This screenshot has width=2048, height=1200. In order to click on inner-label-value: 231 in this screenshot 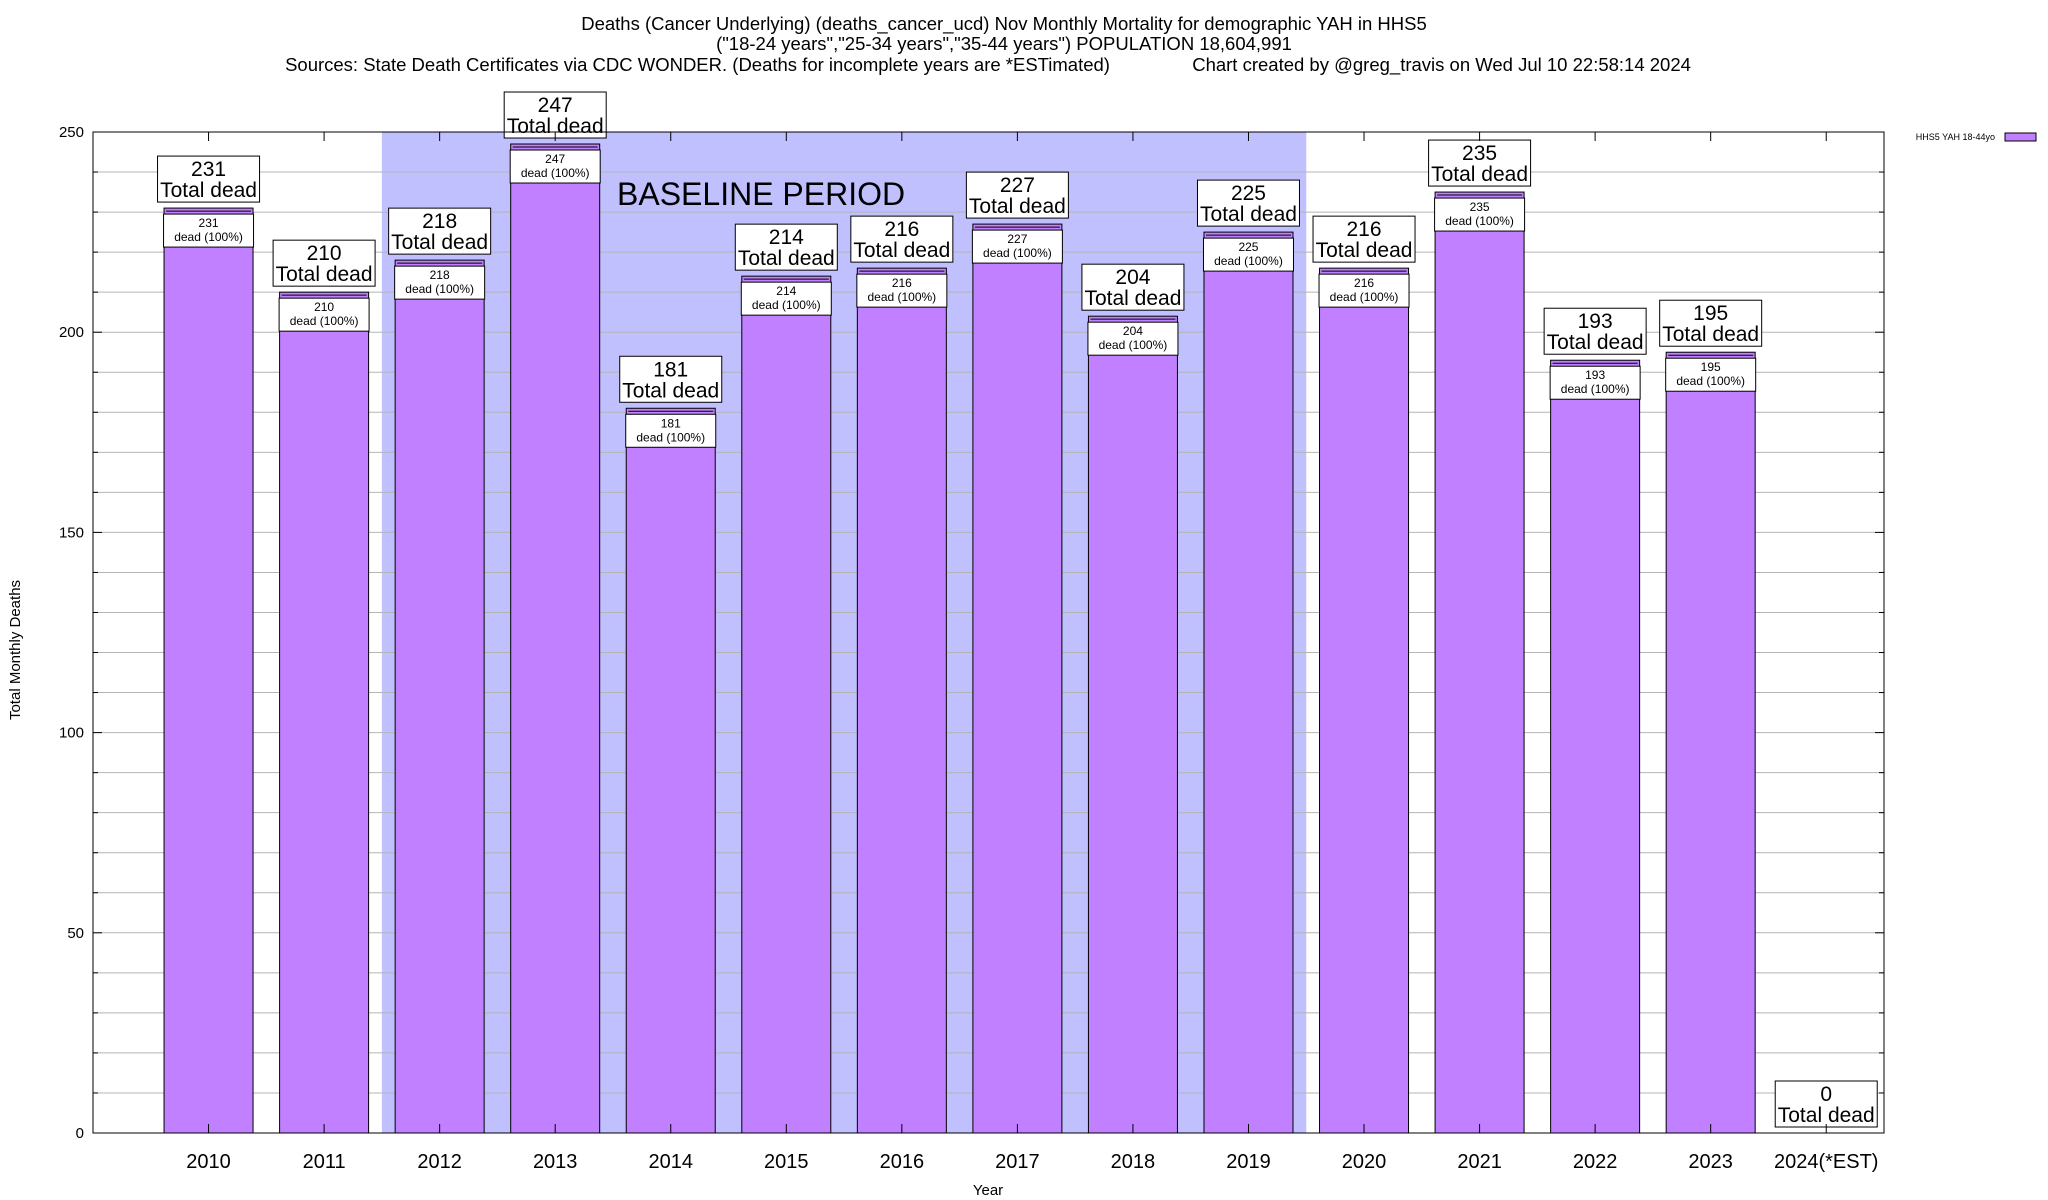, I will do `click(209, 223)`.